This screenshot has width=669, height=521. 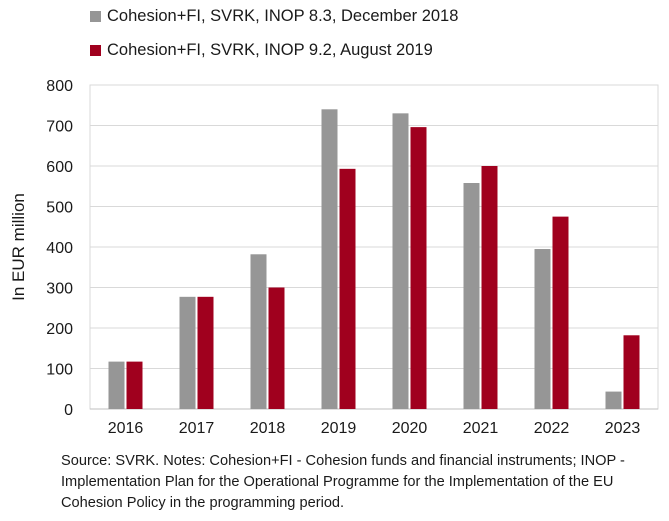 I want to click on y-axis-label: In EUR million, so click(x=18, y=247).